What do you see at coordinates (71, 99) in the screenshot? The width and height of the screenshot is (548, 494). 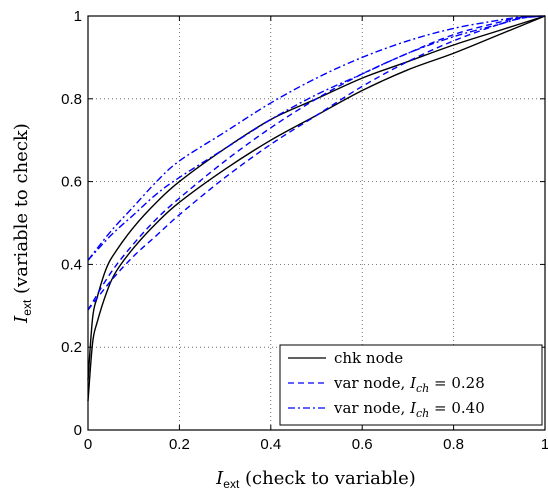 I see `y-tick-label: 0.8` at bounding box center [71, 99].